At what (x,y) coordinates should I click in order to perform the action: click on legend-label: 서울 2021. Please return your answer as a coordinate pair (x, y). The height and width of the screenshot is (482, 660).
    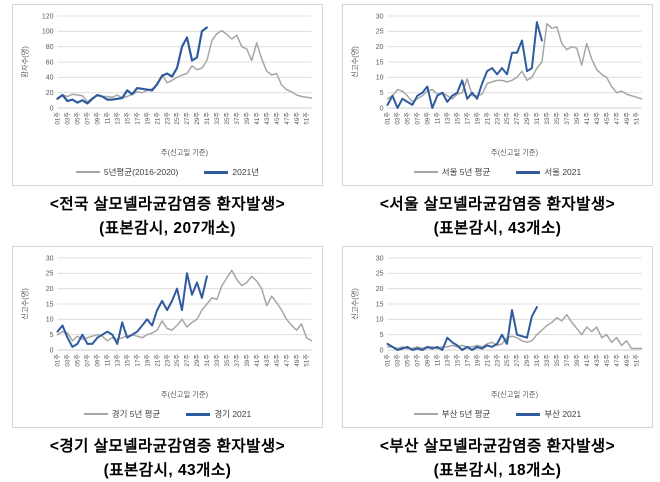
    Looking at the image, I should click on (563, 172).